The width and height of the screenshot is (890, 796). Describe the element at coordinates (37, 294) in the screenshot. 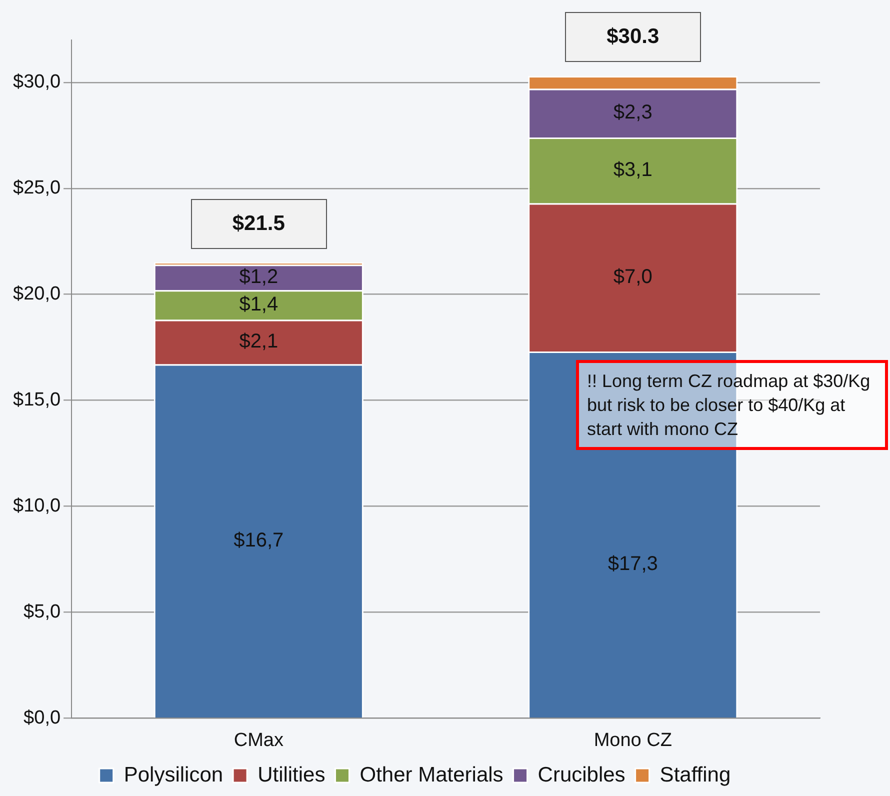

I see `y-tick-label: $20,0` at that location.